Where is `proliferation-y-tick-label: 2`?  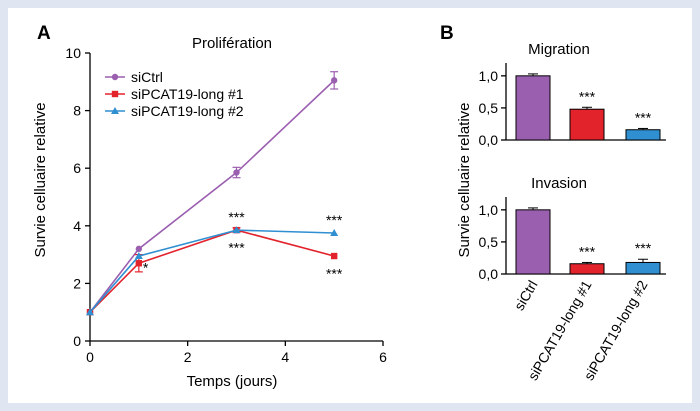
proliferation-y-tick-label: 2 is located at coordinates (77, 283).